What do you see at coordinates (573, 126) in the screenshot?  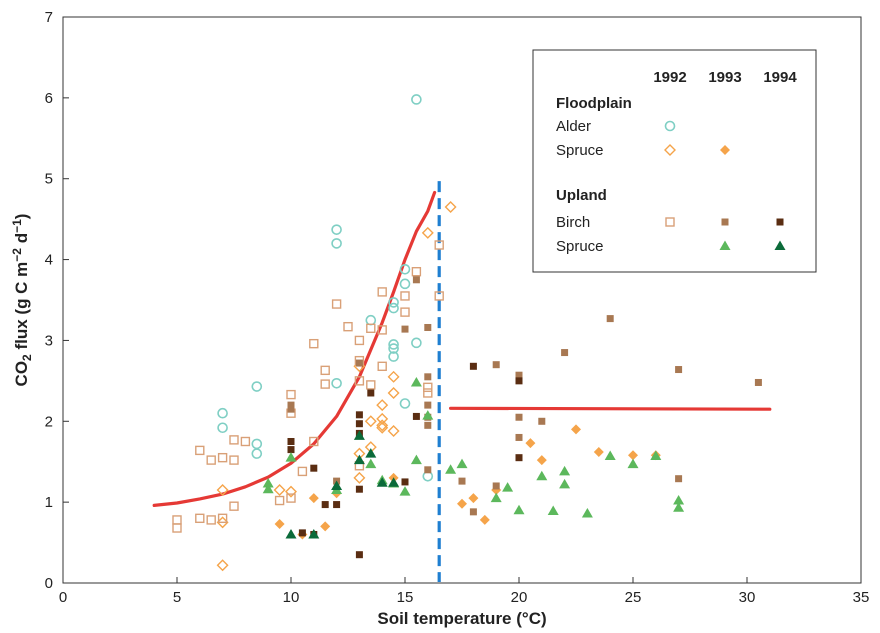 I see `legend-label-alder: Alder` at bounding box center [573, 126].